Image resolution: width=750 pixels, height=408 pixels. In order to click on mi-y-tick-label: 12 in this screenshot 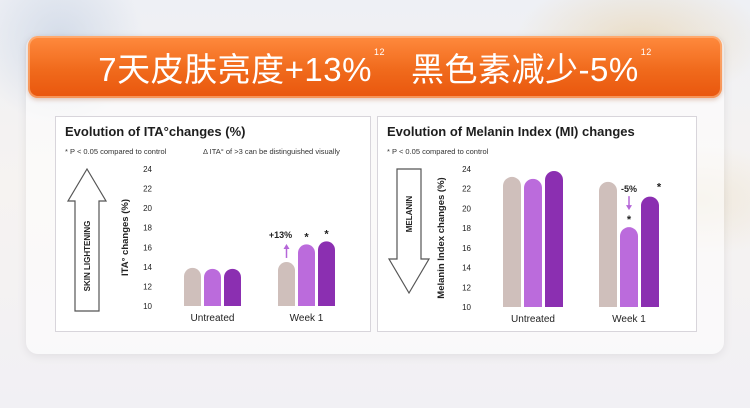, I will do `click(466, 287)`.